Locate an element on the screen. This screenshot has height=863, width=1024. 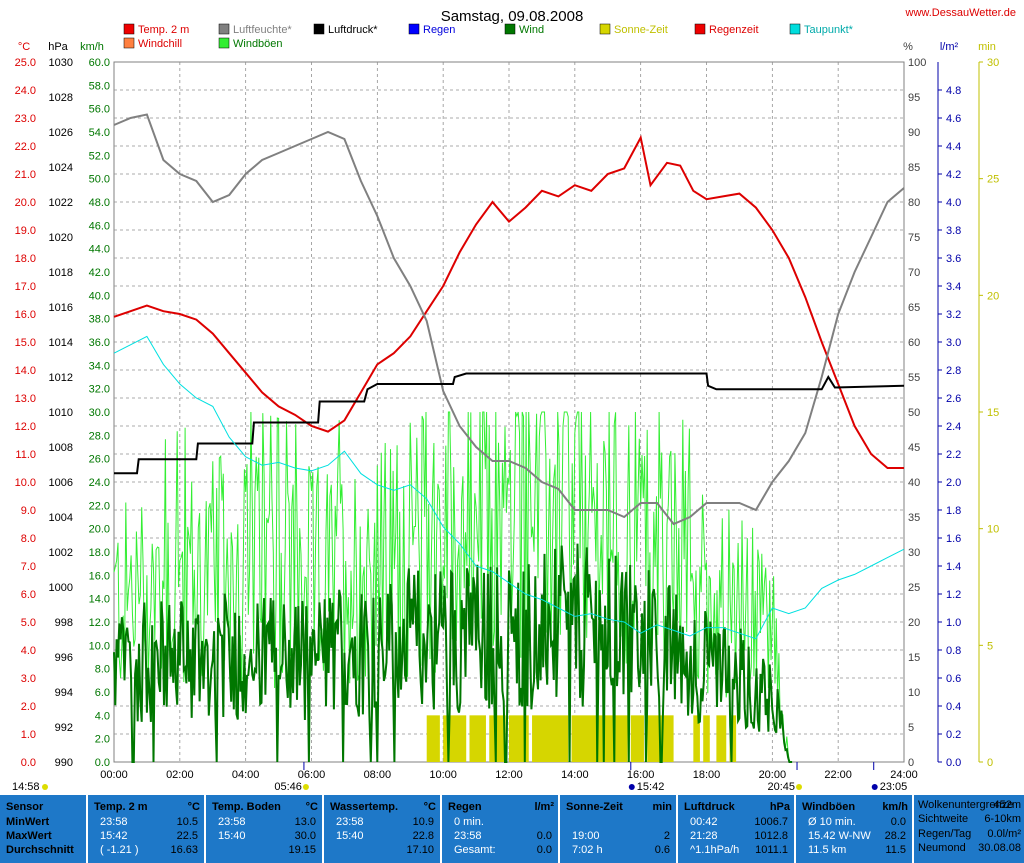
pressure-tick-label: 1002 is located at coordinates (61, 553).